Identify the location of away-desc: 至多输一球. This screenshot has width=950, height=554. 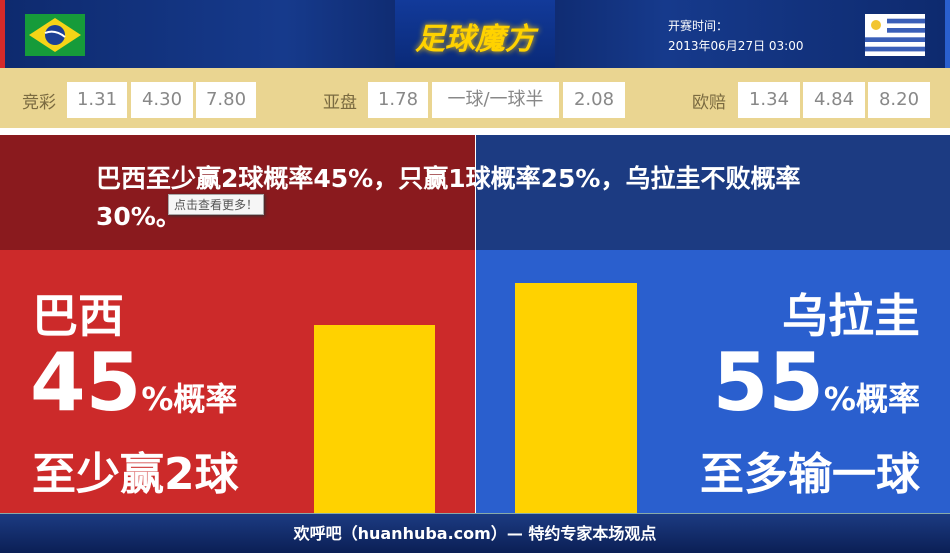
(810, 474).